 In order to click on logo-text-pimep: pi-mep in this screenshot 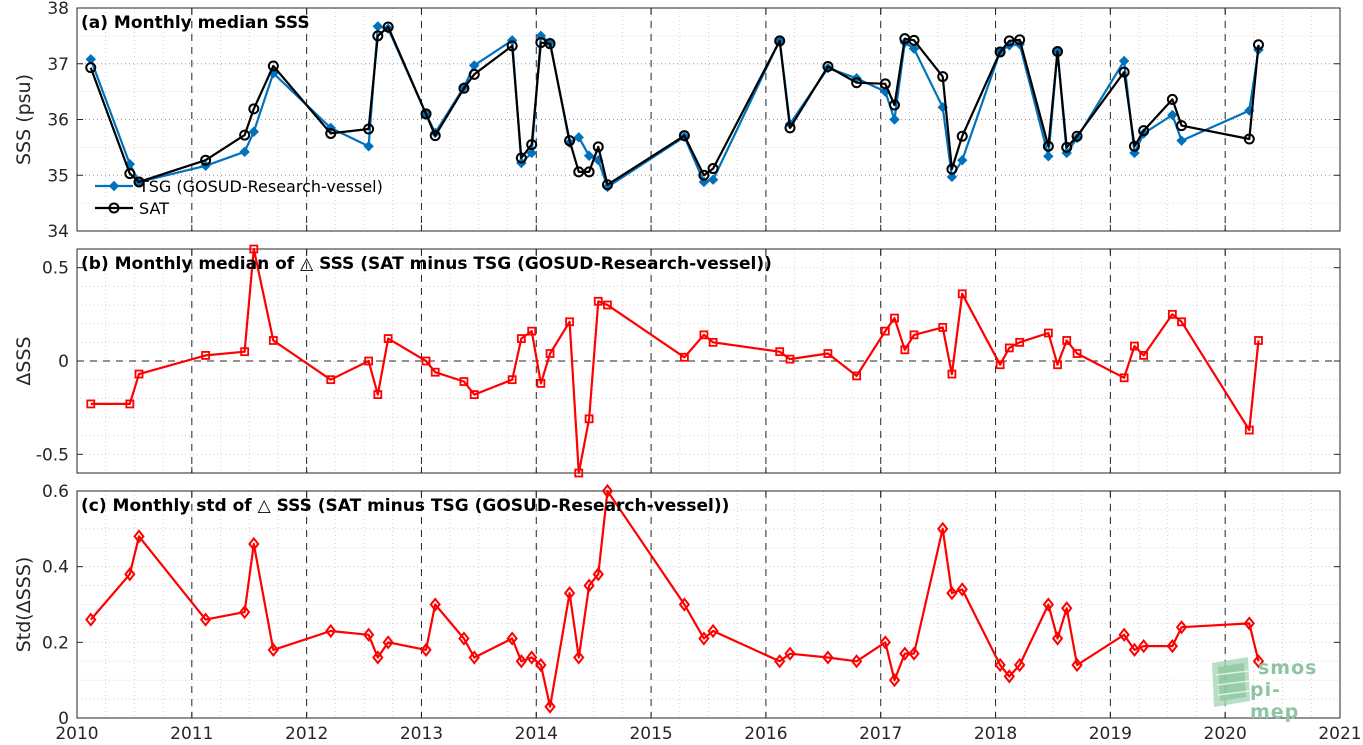, I will do `click(1275, 701)`.